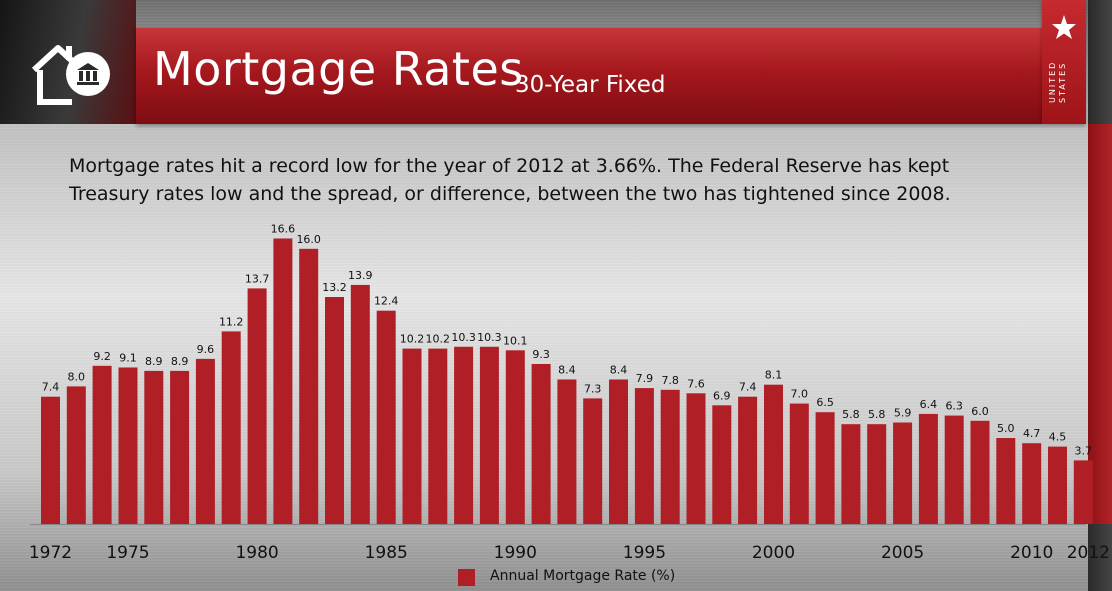 The image size is (1112, 591). What do you see at coordinates (283, 381) in the screenshot?
I see `bar-1981` at bounding box center [283, 381].